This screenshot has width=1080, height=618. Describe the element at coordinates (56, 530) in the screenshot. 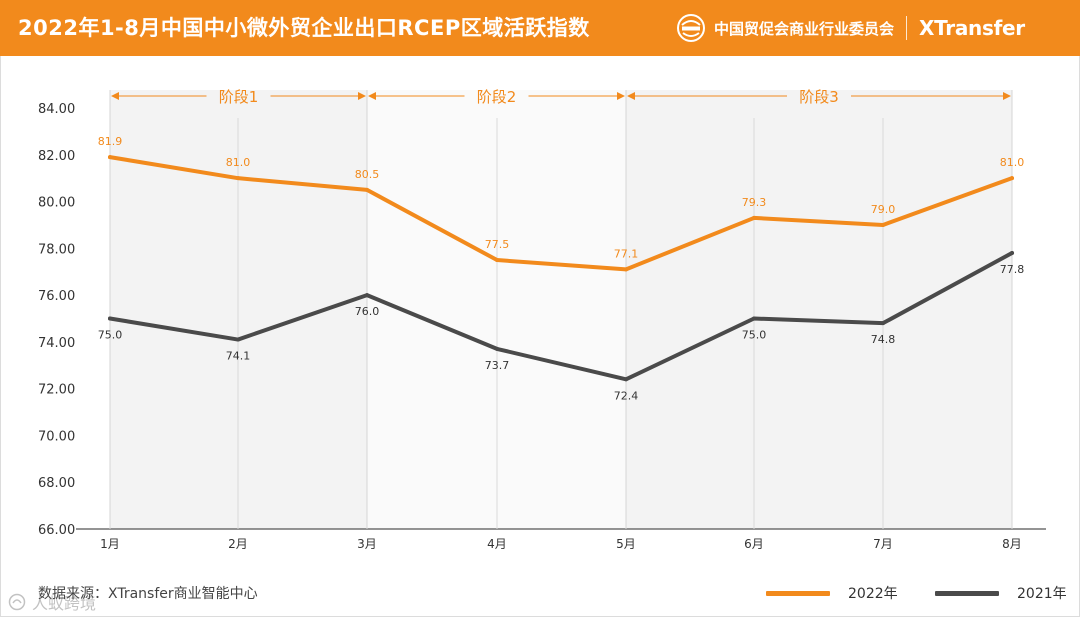

I see `y-tick-label: 66.00` at that location.